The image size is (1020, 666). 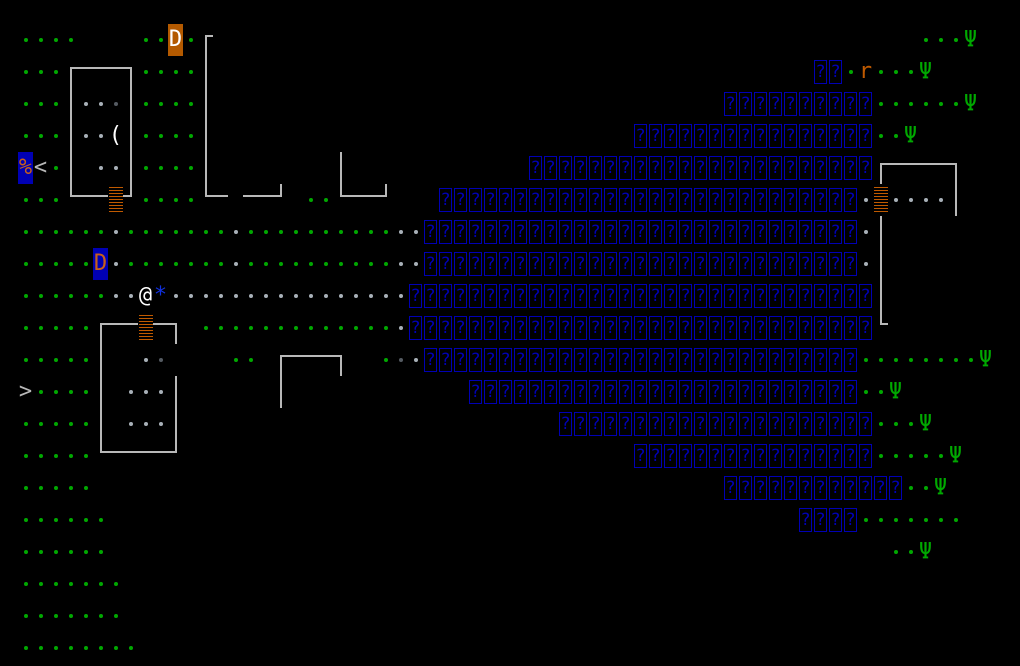 I want to click on tree-icon: Ψ, so click(x=970, y=103).